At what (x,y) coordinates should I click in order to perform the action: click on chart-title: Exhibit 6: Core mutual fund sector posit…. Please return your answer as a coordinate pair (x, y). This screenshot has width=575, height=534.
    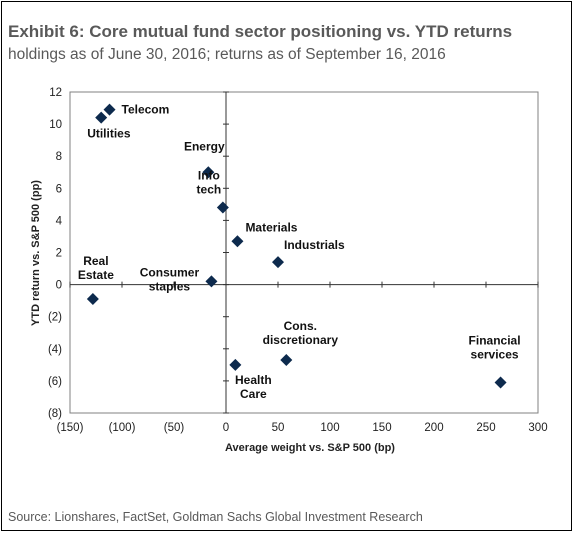
    Looking at the image, I should click on (260, 31).